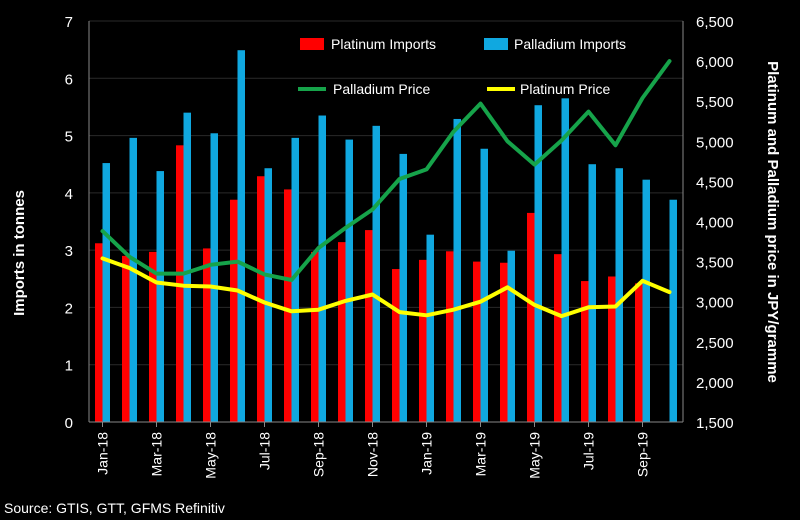  I want to click on legend-label-palladium-imports: Palladium Imports, so click(570, 44).